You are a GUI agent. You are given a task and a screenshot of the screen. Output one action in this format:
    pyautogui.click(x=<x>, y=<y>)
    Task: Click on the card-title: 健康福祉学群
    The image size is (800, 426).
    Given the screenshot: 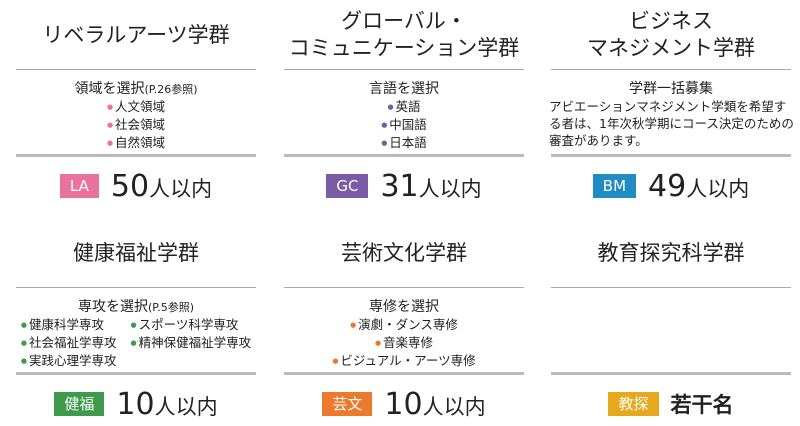 What is the action you would take?
    pyautogui.click(x=136, y=253)
    